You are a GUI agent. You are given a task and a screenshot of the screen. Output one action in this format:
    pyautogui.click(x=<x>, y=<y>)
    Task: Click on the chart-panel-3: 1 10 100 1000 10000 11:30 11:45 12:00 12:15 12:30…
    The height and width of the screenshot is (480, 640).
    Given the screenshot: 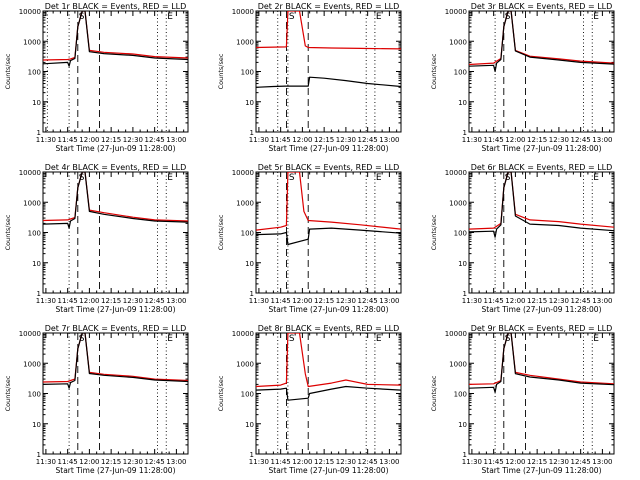 What is the action you would take?
    pyautogui.click(x=522, y=77)
    